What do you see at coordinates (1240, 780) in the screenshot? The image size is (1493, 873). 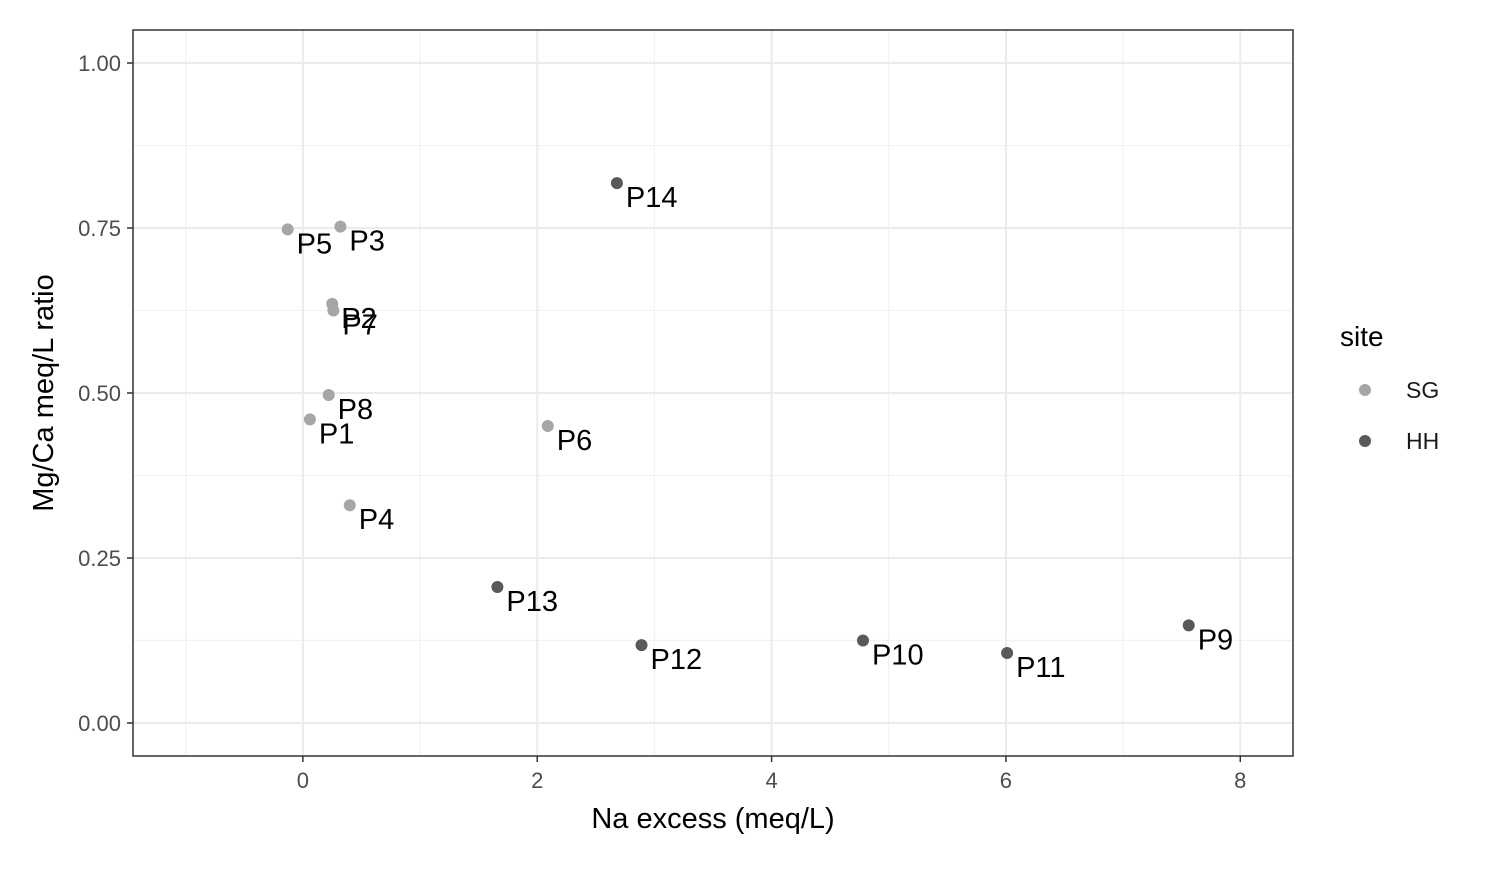 I see `x-tick-label: 8` at bounding box center [1240, 780].